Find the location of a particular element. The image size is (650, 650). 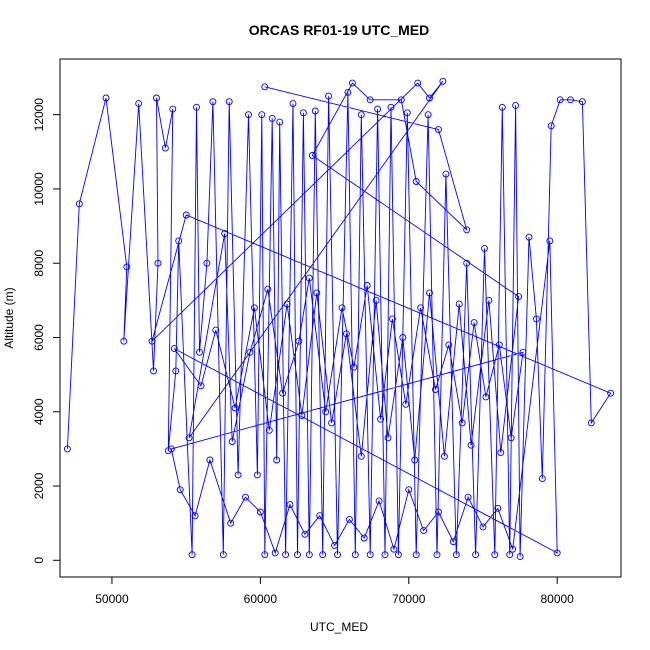

y-axis: 0 2000 4000 6000 8000 10000 12000 is located at coordinates (46, 331).